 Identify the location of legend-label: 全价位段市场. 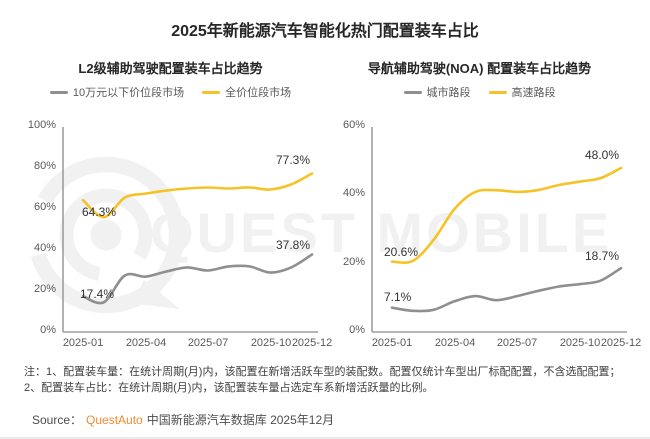
(258, 93).